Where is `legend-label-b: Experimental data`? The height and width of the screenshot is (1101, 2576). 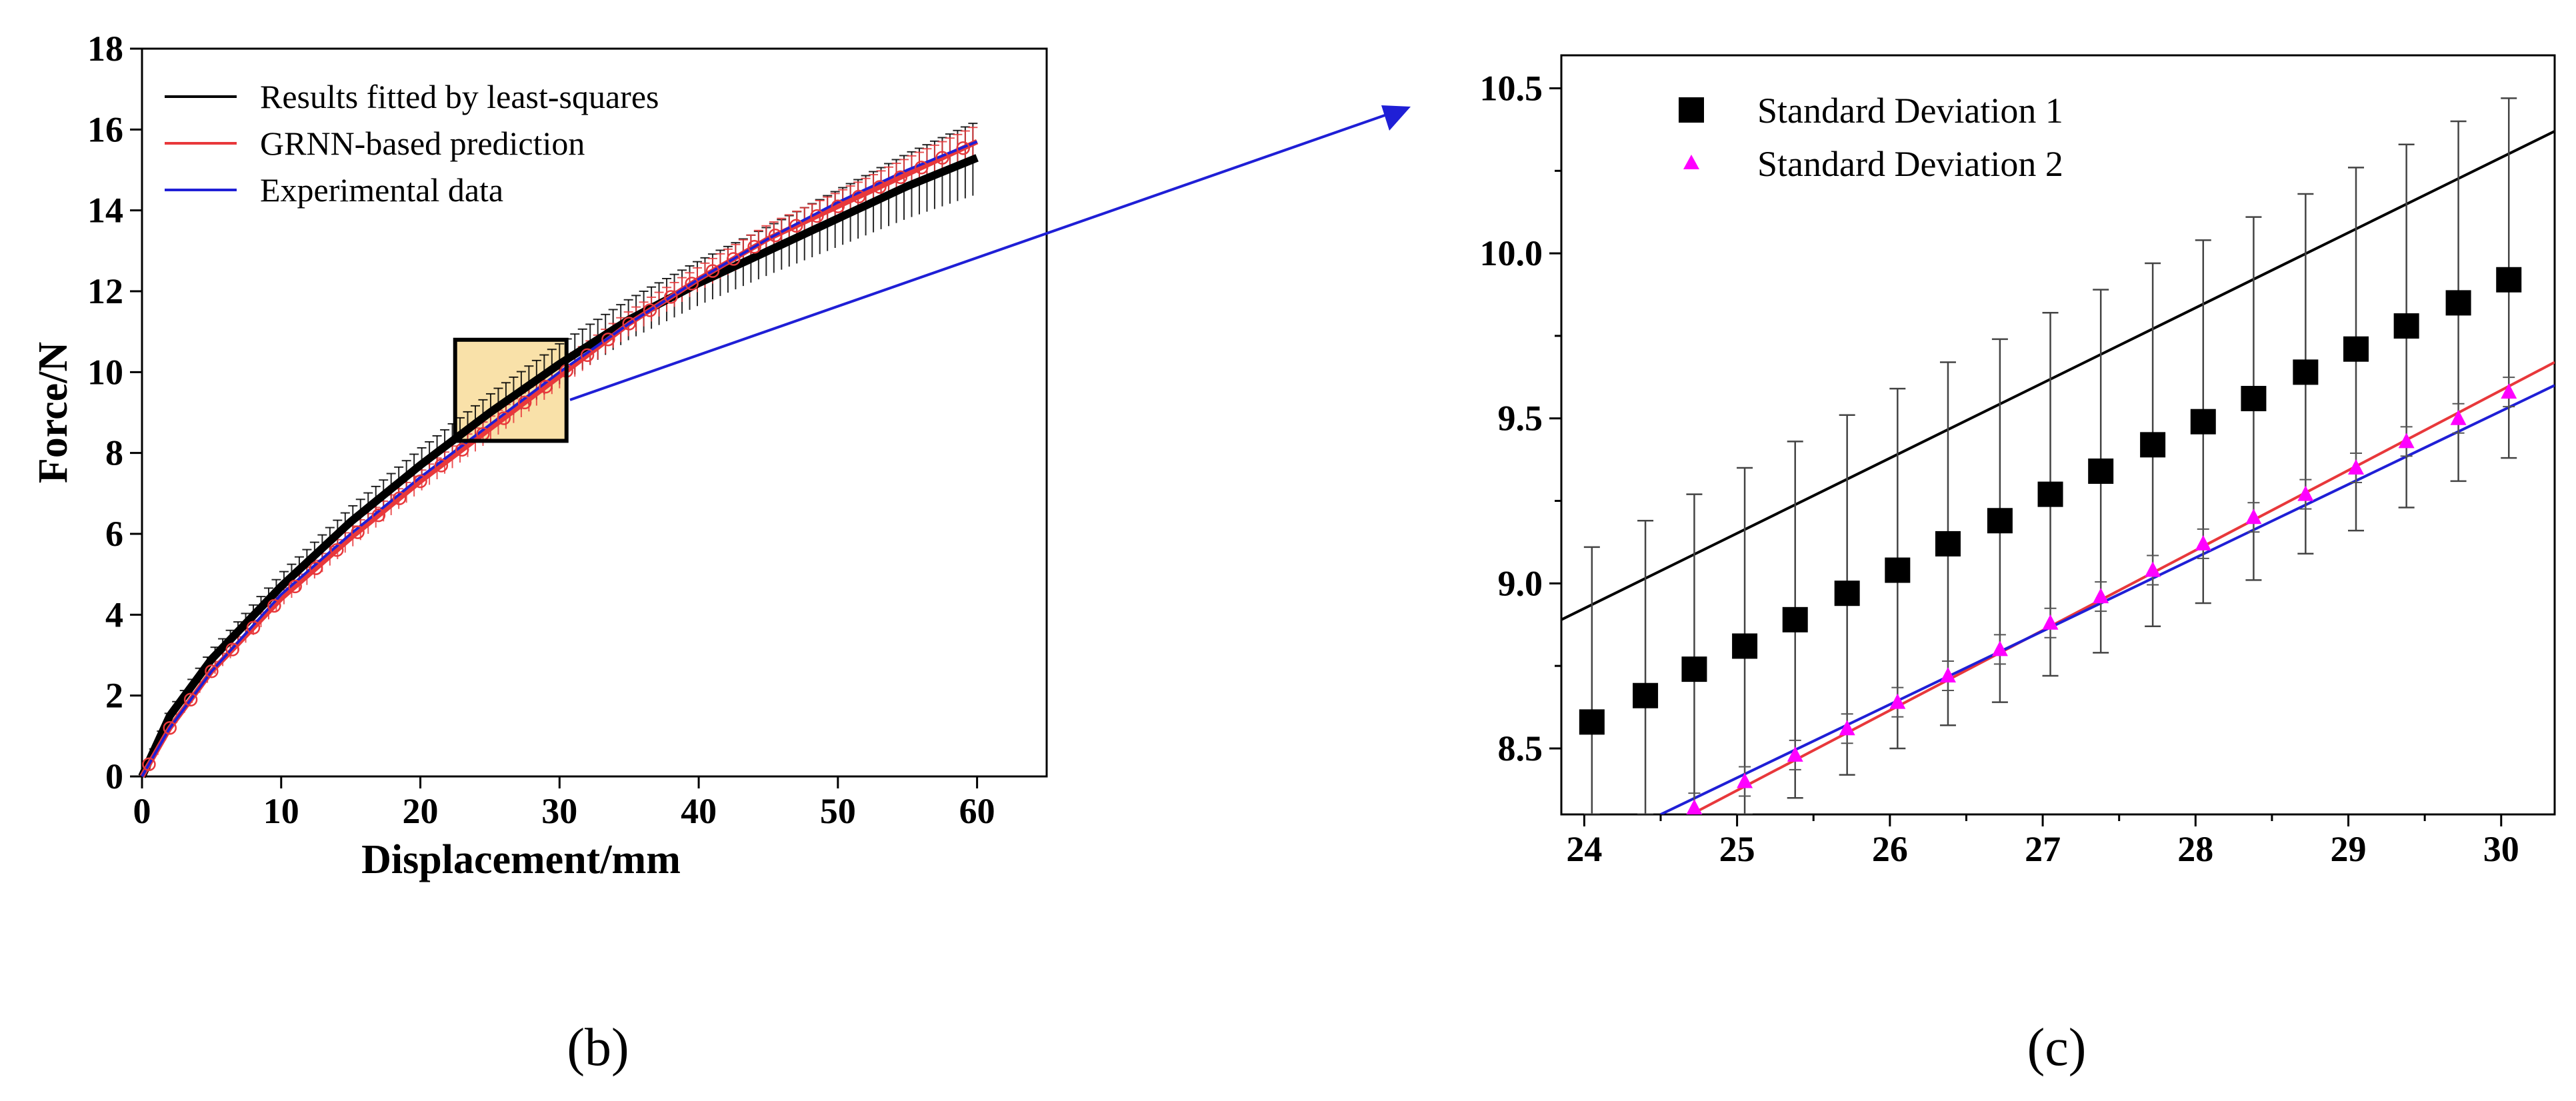
legend-label-b: Experimental data is located at coordinates (381, 190).